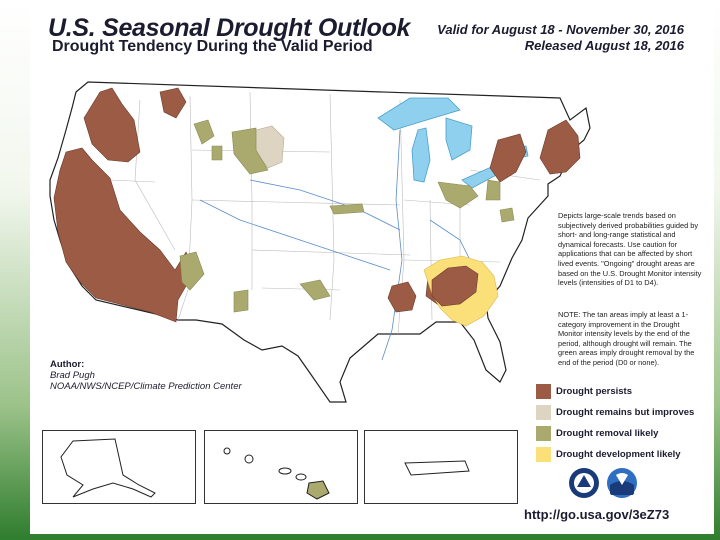  I want to click on map-subtitle: Drought Tendency During the Valid Period, so click(212, 46).